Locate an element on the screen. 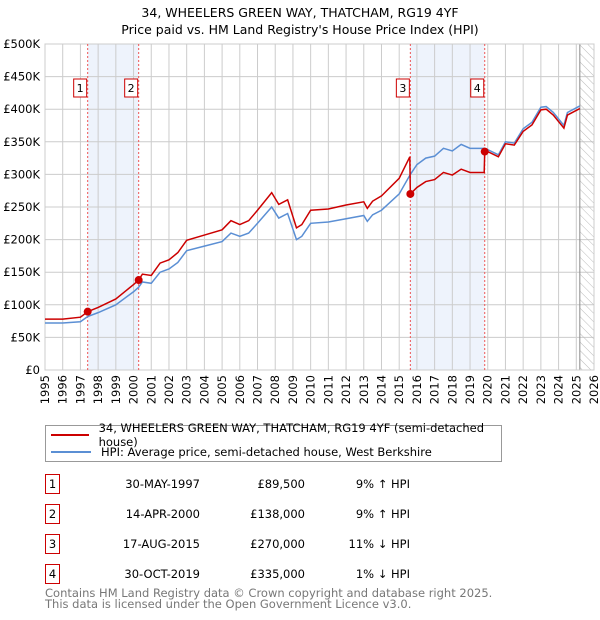 The width and height of the screenshot is (600, 620). x-tick-label: 2015 is located at coordinates (399, 389).